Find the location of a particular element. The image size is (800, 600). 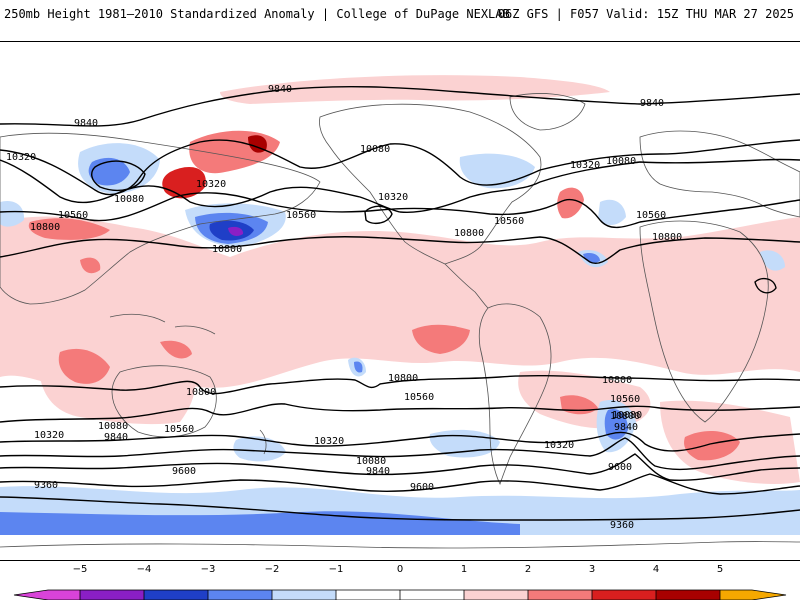

colorbar-tick: 2 is located at coordinates (528, 569).